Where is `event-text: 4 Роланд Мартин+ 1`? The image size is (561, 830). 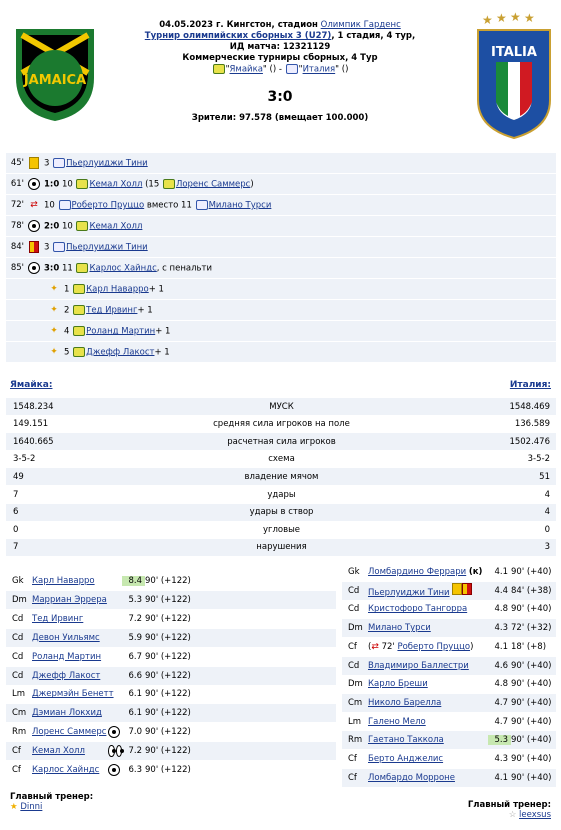
event-text: 4 Роланд Мартин+ 1 is located at coordinates (117, 331).